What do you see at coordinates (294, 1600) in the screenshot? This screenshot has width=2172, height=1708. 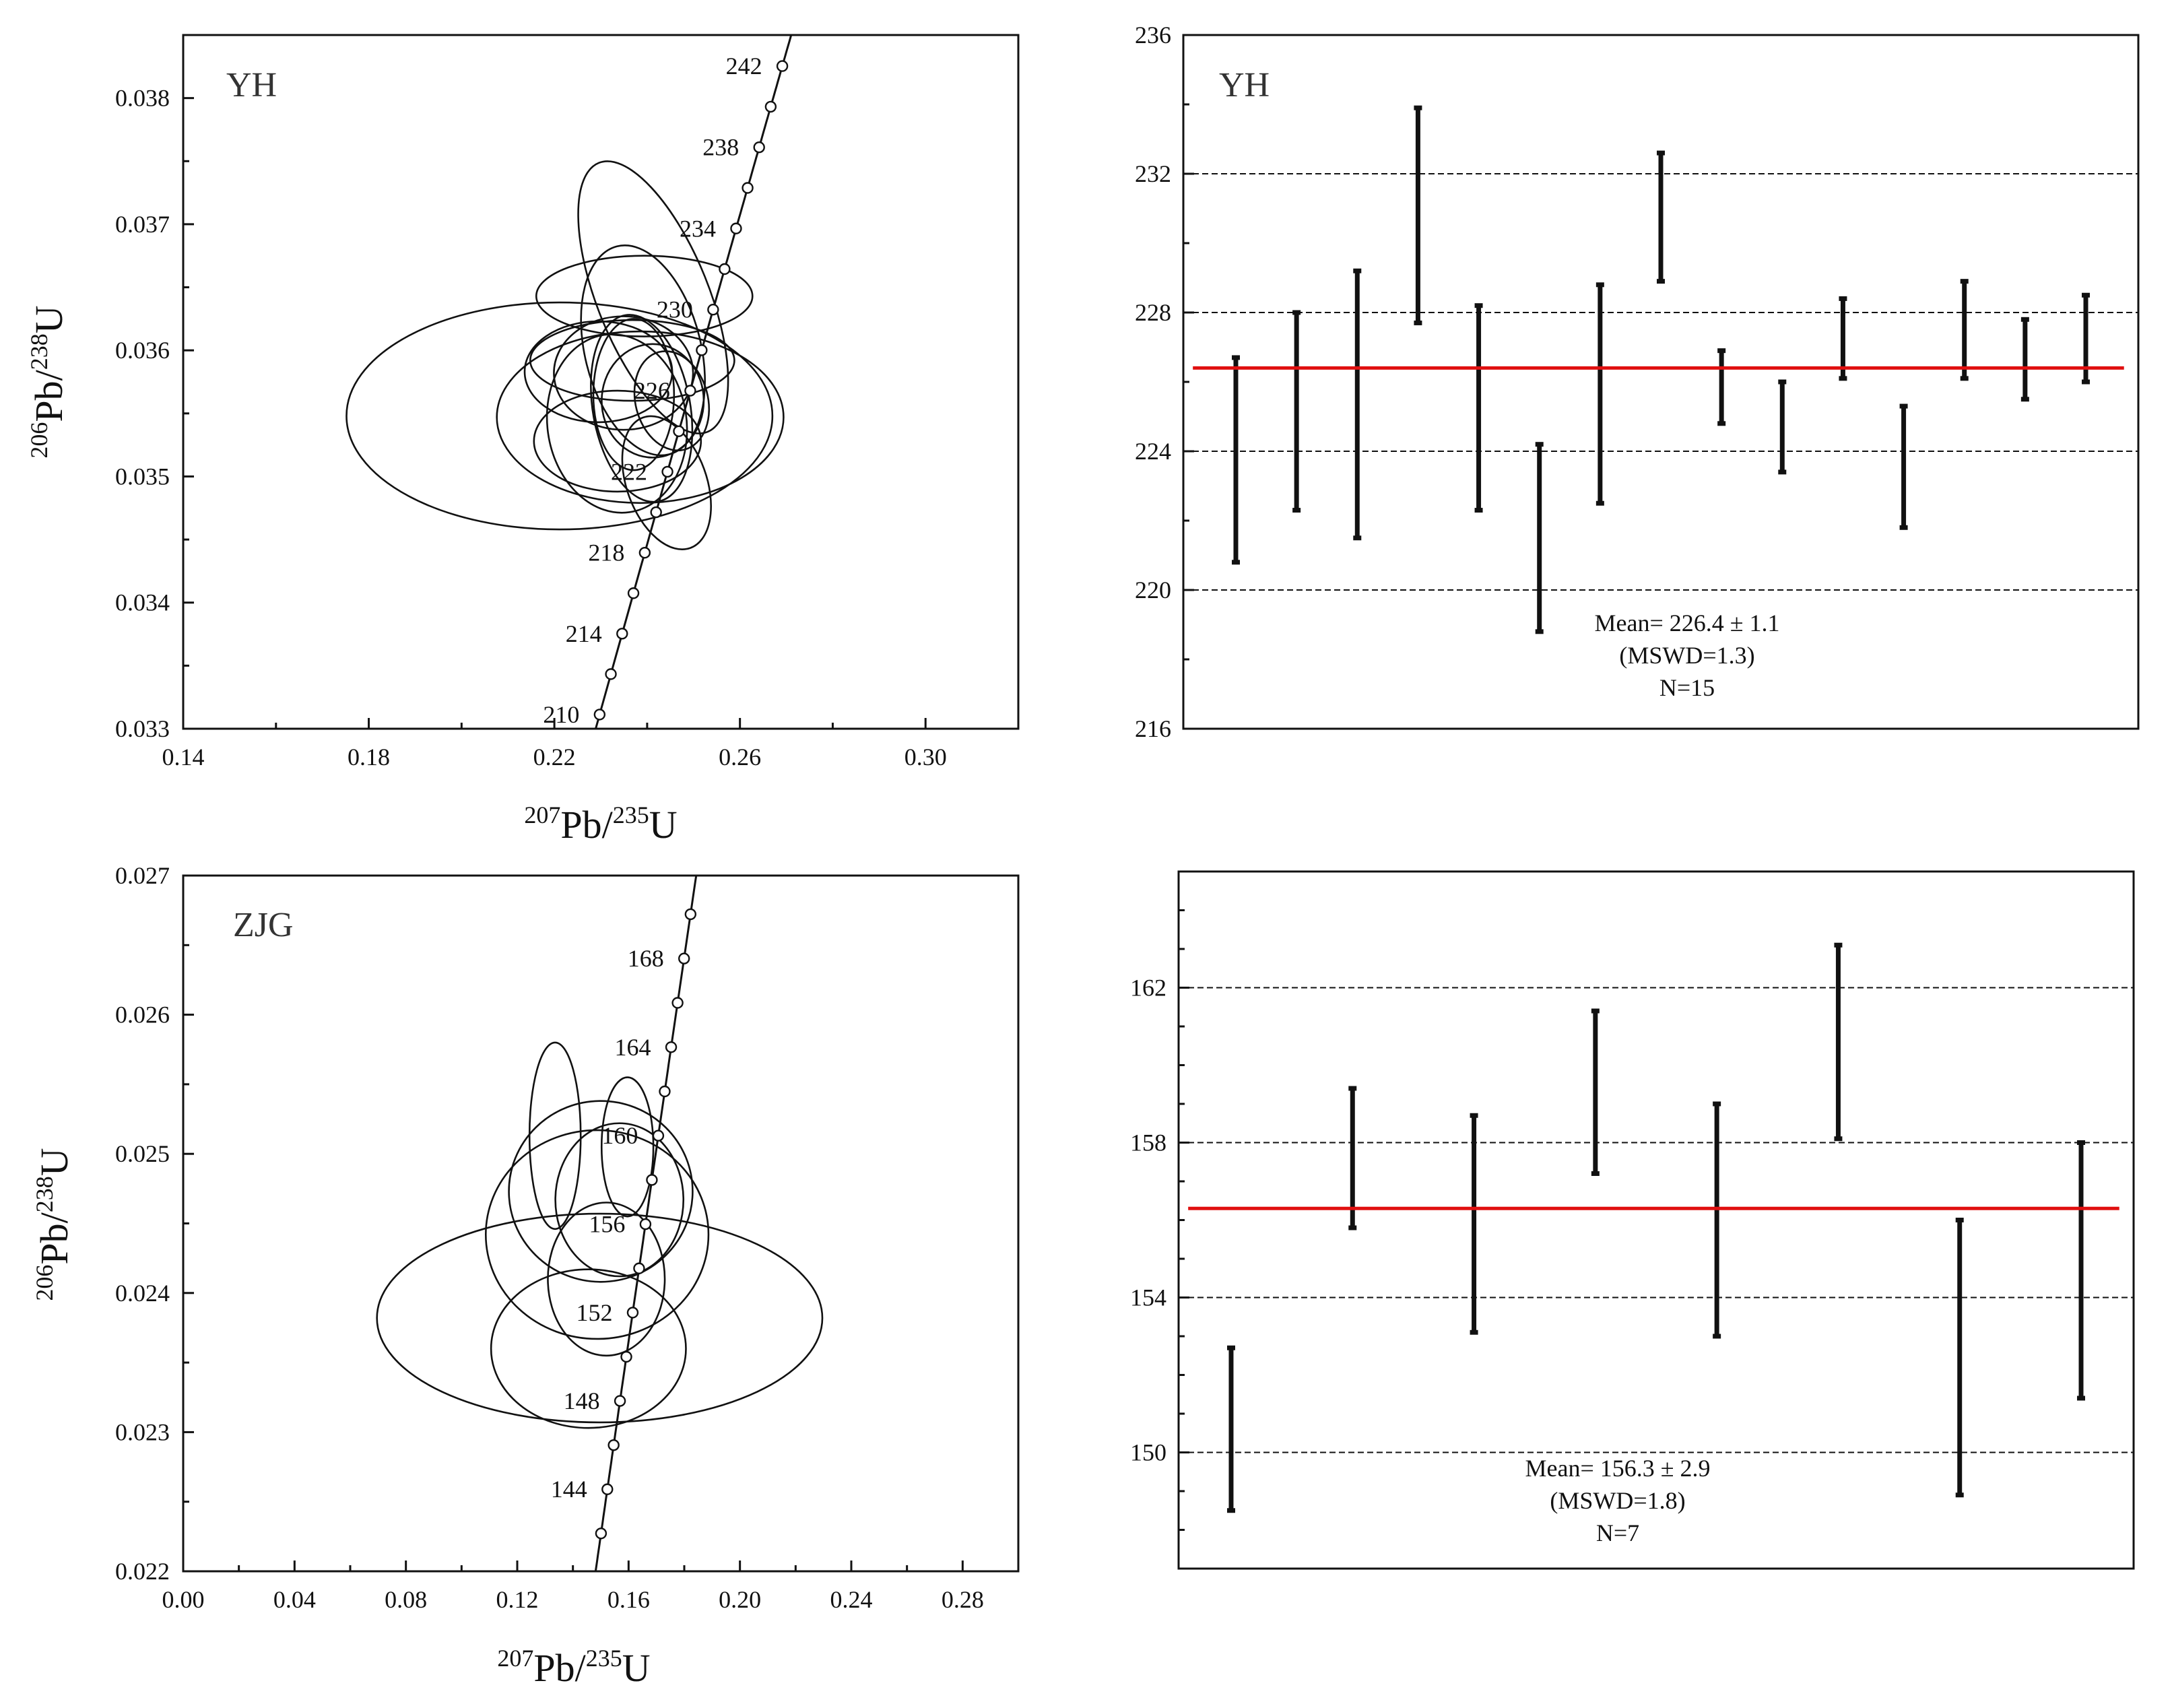 I see `x-tick-label: 0.04` at bounding box center [294, 1600].